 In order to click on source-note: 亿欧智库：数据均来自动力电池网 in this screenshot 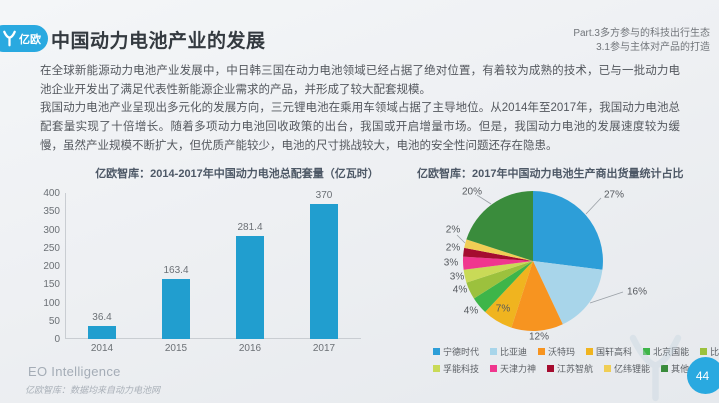, I will do `click(93, 390)`.